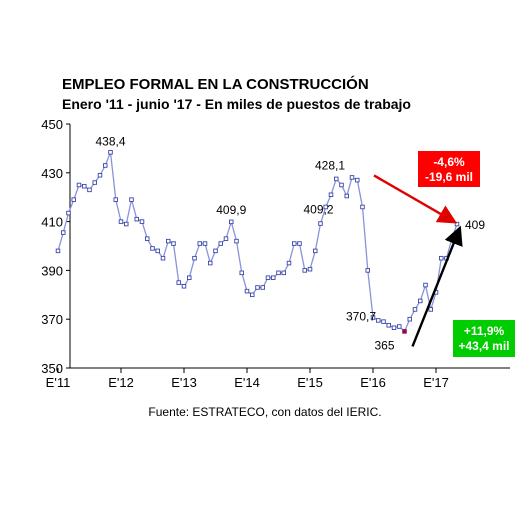  Describe the element at coordinates (449, 162) in the screenshot. I see `decline-label: -4,6%` at that location.